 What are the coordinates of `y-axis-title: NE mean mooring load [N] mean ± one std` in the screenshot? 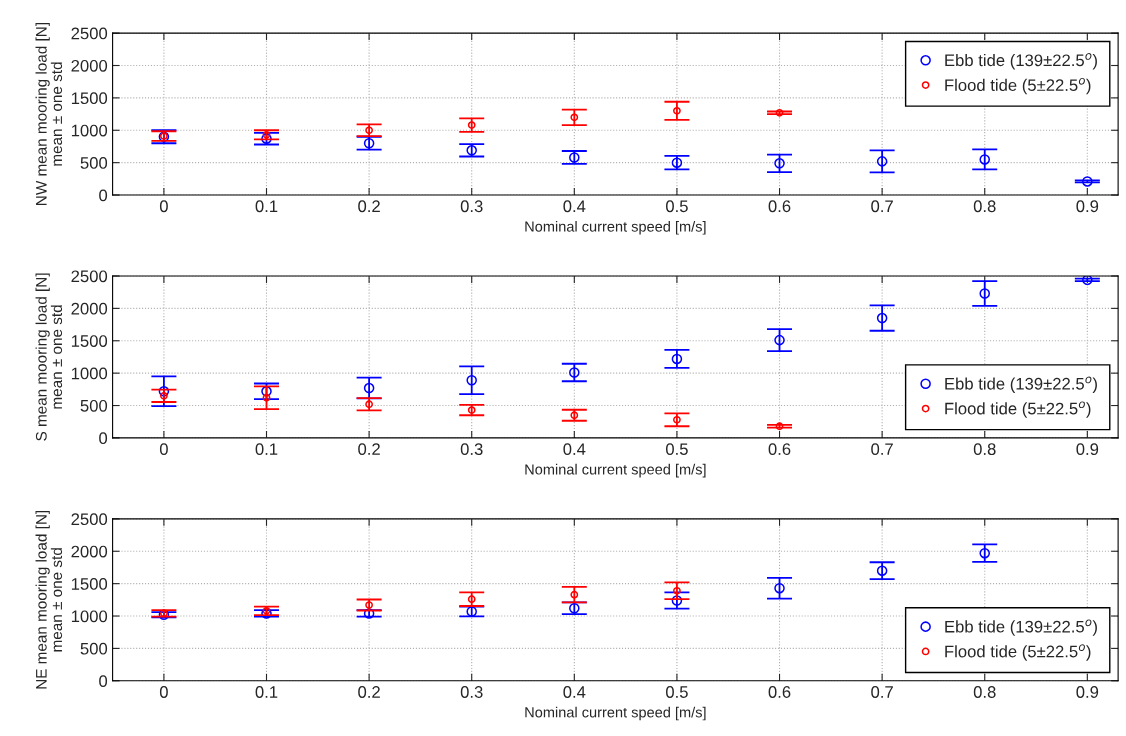 It's located at (49, 599).